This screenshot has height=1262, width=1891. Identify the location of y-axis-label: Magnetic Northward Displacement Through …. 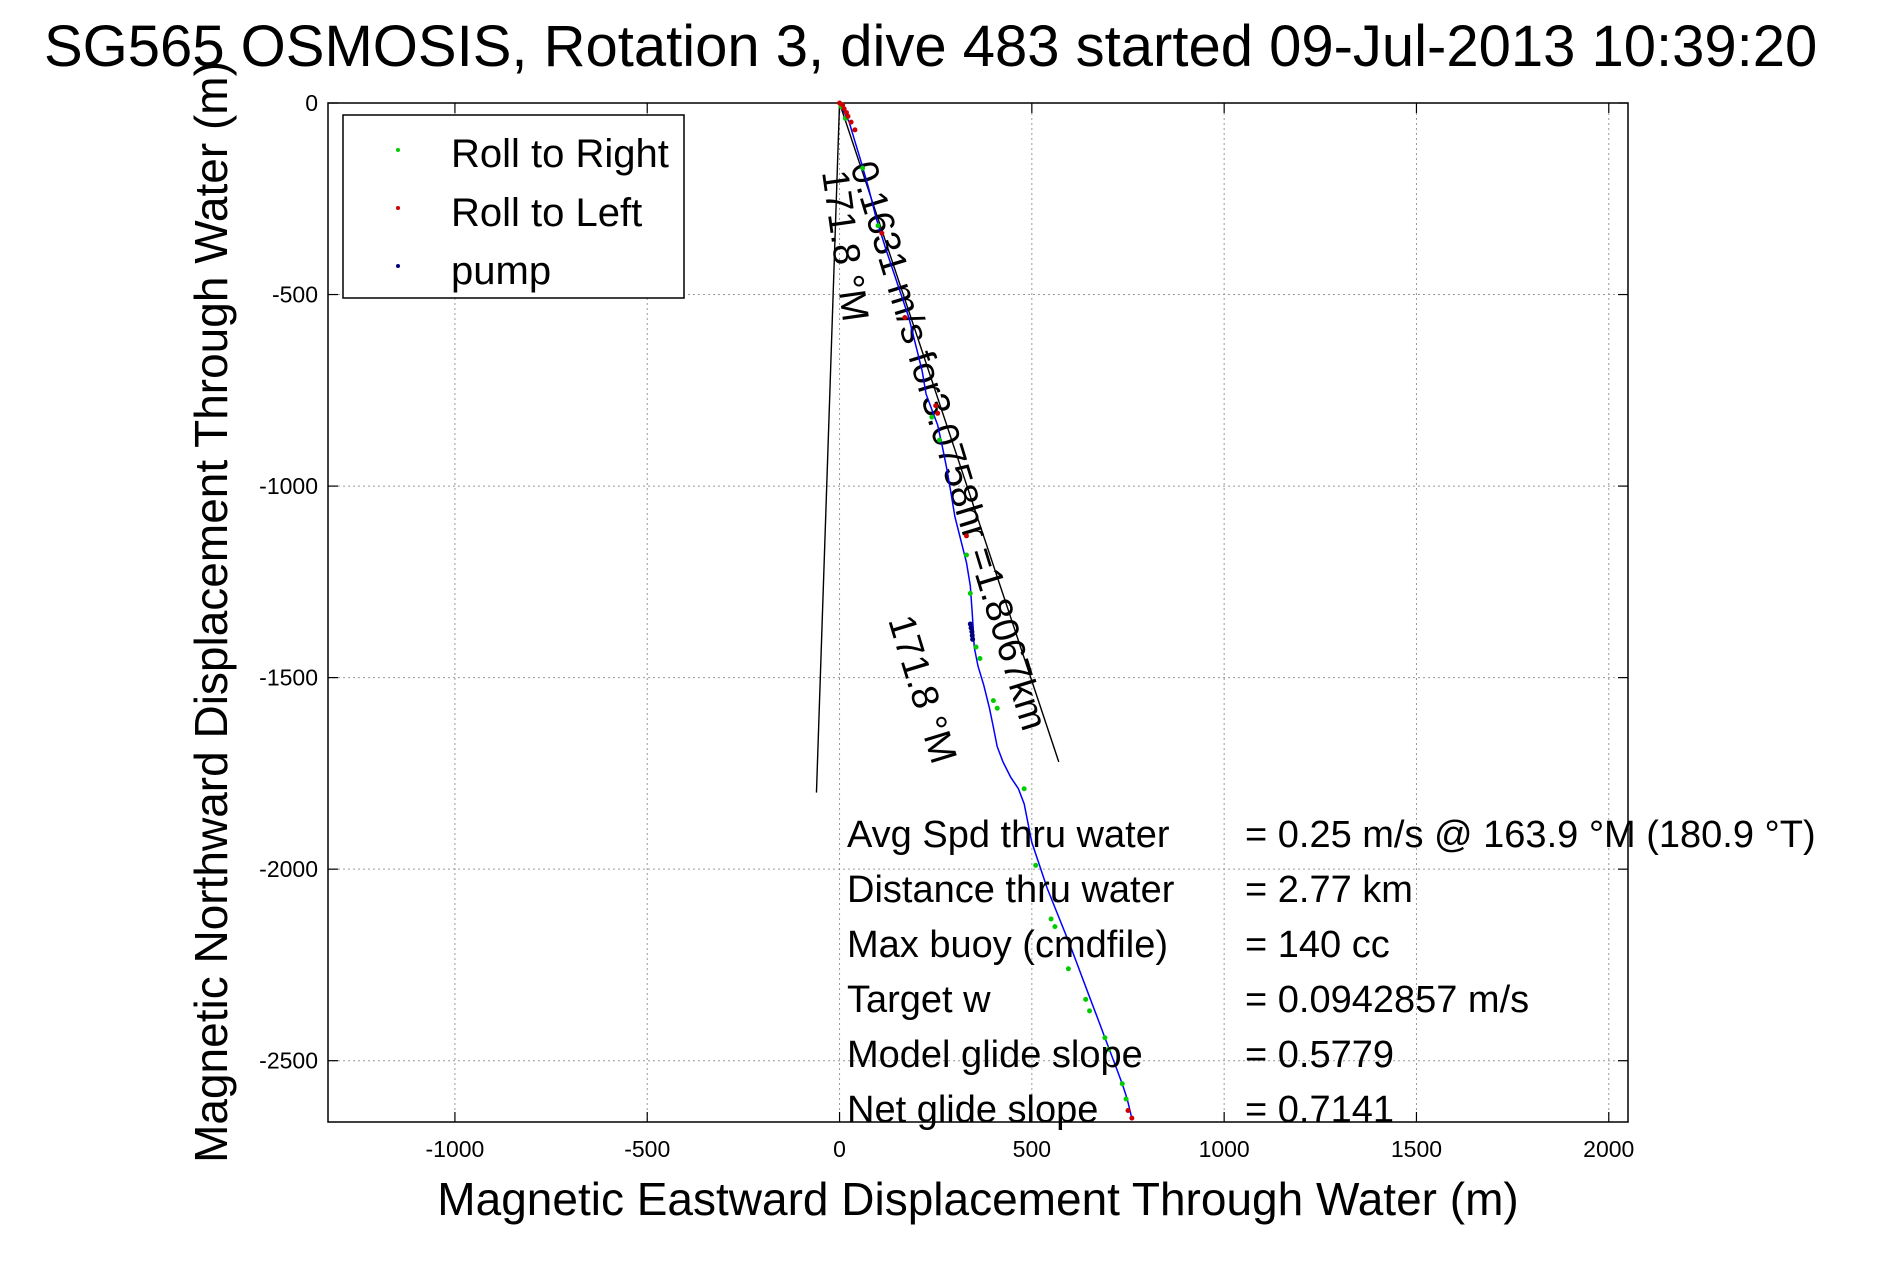
(211, 612).